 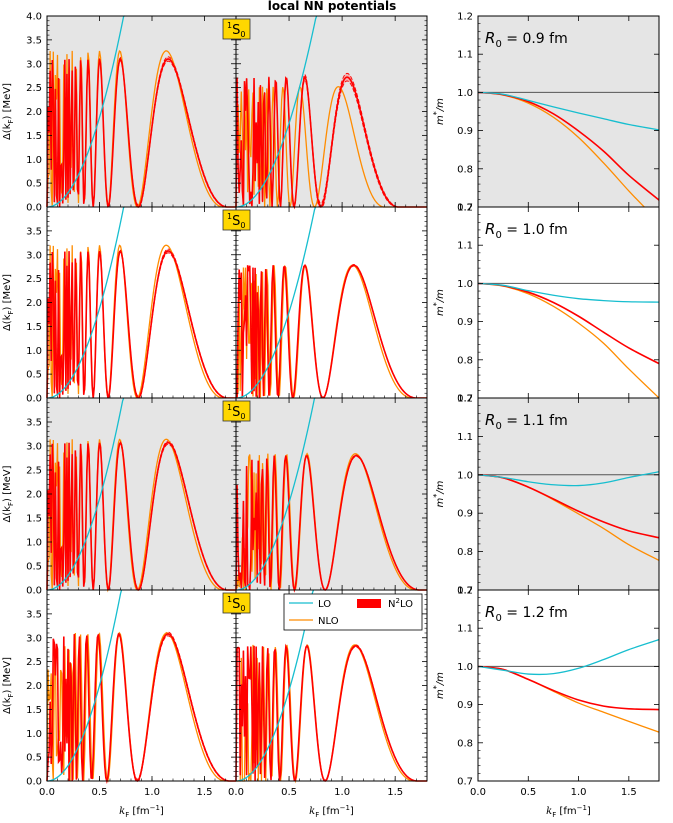 I want to click on panel-frame, so click(x=568, y=685).